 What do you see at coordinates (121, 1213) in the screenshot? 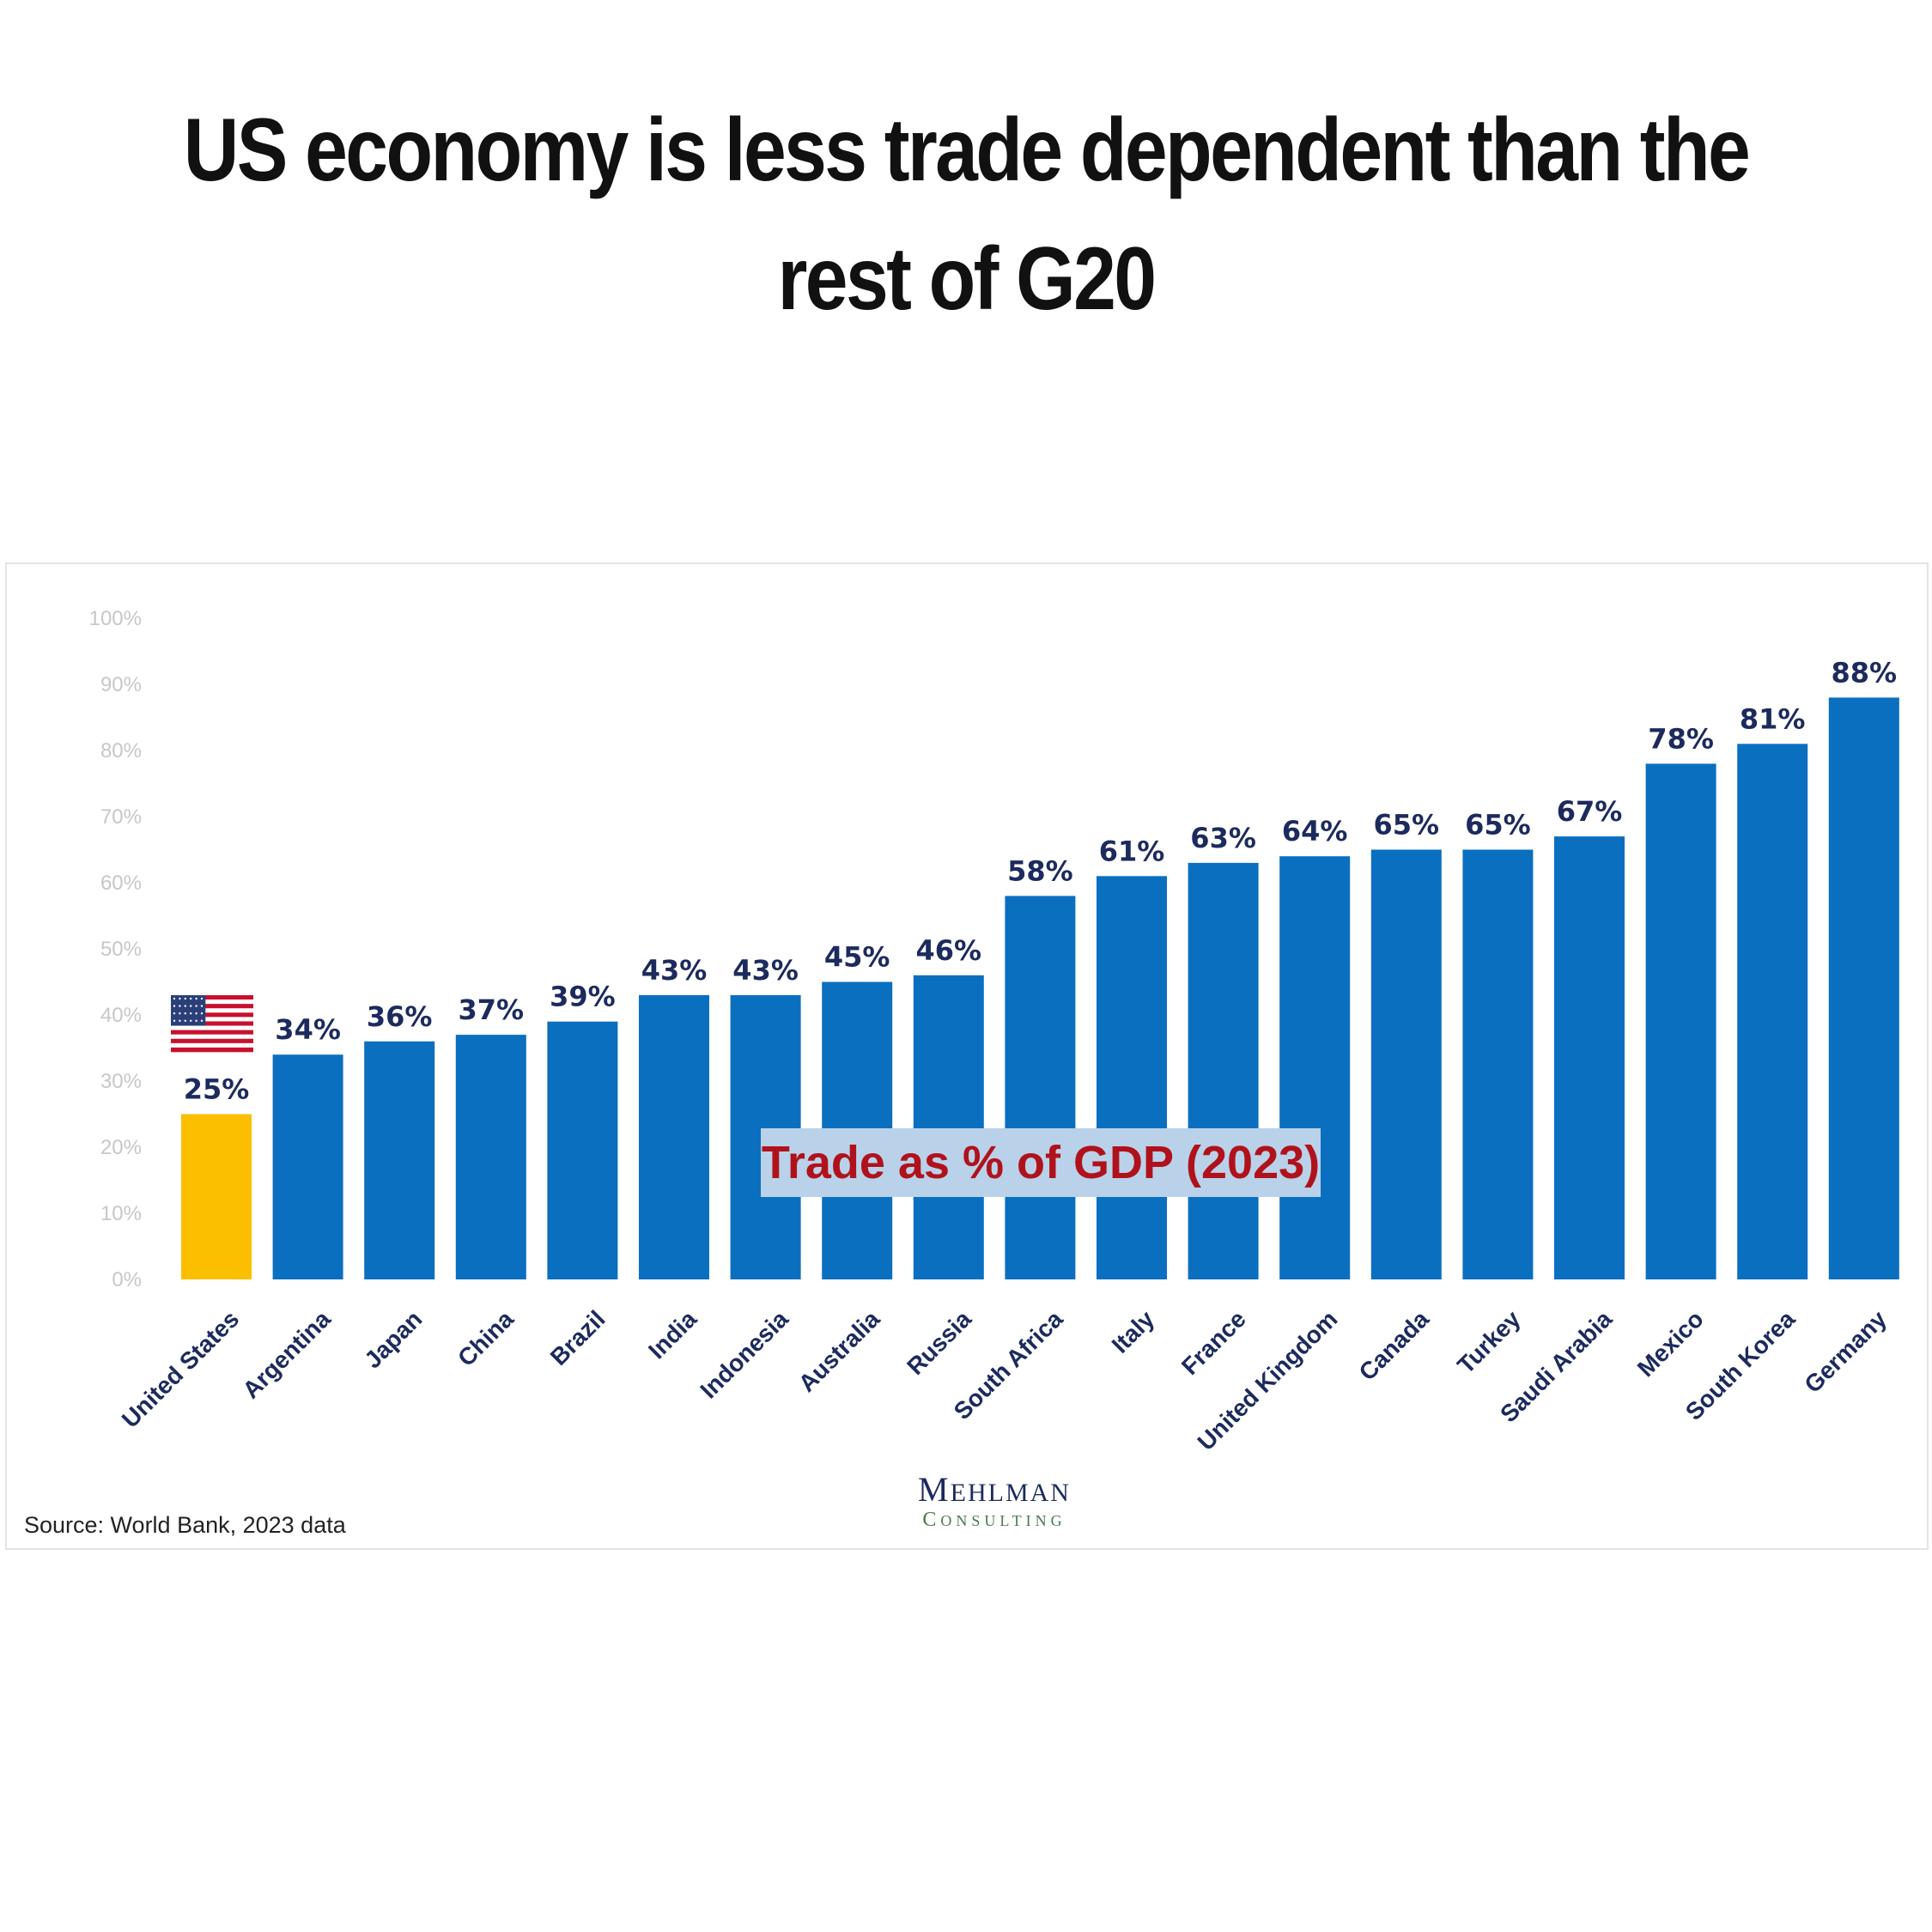
I see `y-tick-label: 10%` at bounding box center [121, 1213].